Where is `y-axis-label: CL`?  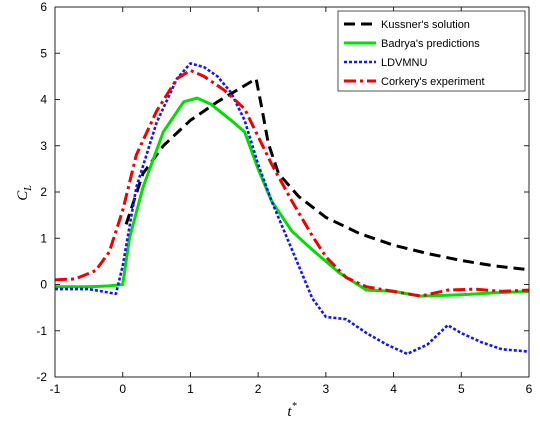
y-axis-label: CL is located at coordinates (24, 193).